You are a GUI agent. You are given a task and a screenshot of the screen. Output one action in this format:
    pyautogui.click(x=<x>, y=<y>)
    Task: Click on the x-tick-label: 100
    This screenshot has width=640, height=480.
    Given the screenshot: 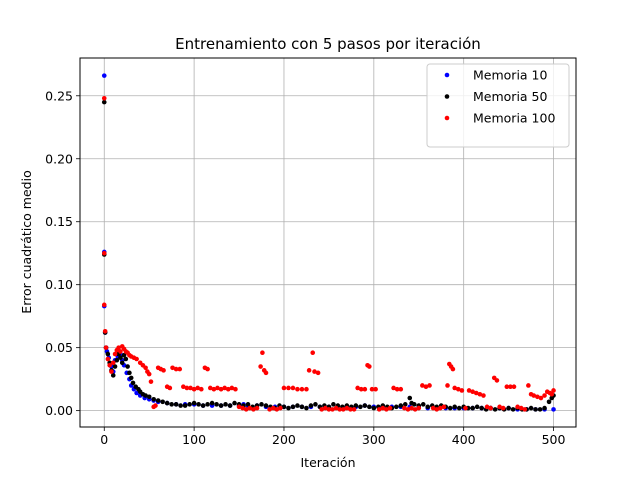 What is the action you would take?
    pyautogui.click(x=194, y=439)
    